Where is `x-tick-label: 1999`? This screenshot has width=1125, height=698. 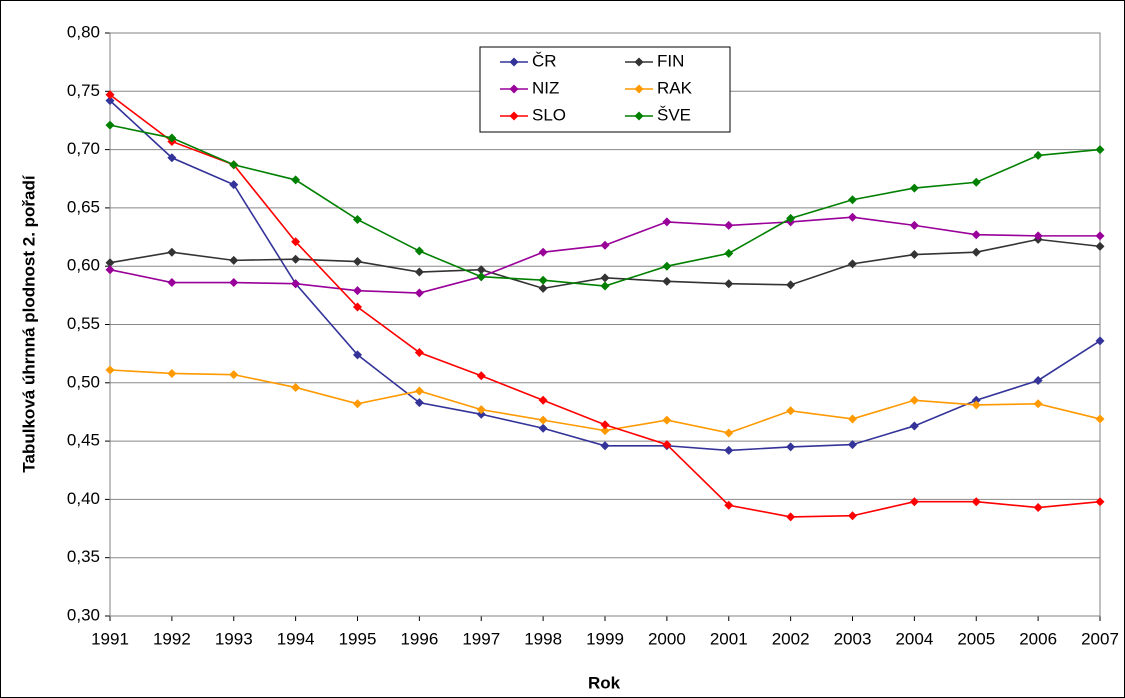
x-tick-label: 1999 is located at coordinates (605, 638).